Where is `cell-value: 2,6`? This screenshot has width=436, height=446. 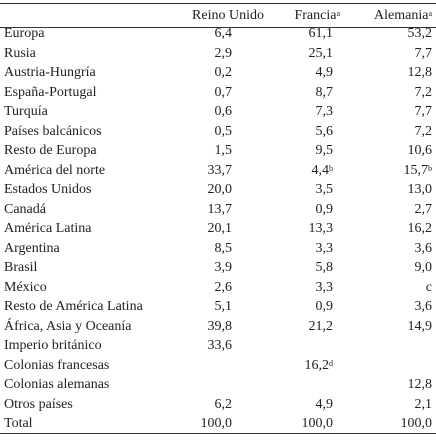
cell-value: 2,6 is located at coordinates (223, 287).